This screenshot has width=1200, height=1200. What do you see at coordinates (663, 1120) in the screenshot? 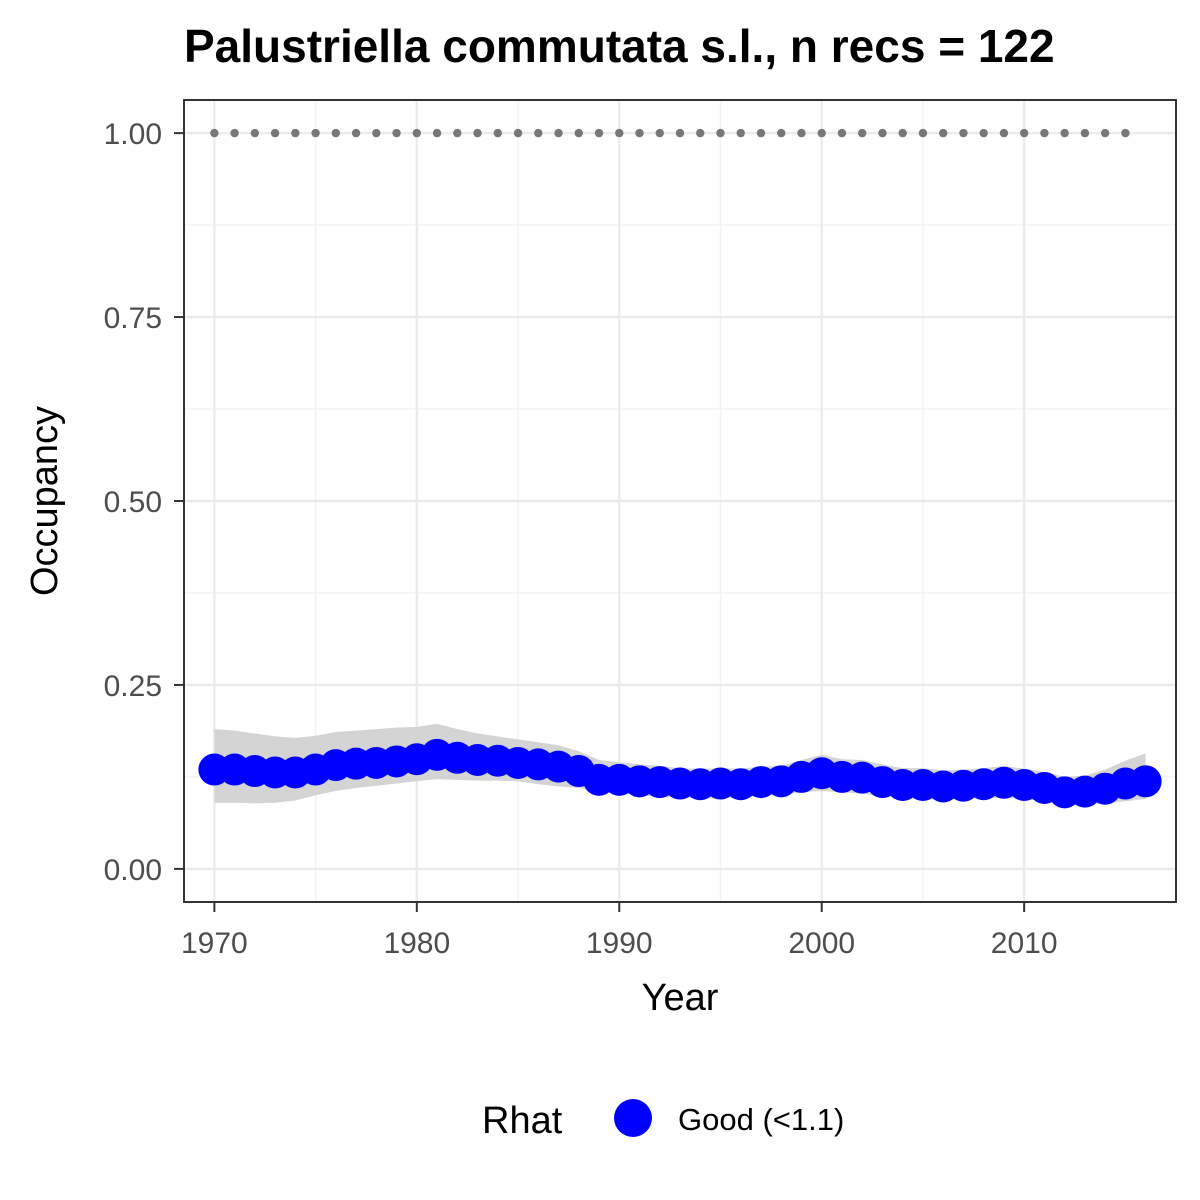
I see `legend: Rhat Good (<1.1)` at bounding box center [663, 1120].